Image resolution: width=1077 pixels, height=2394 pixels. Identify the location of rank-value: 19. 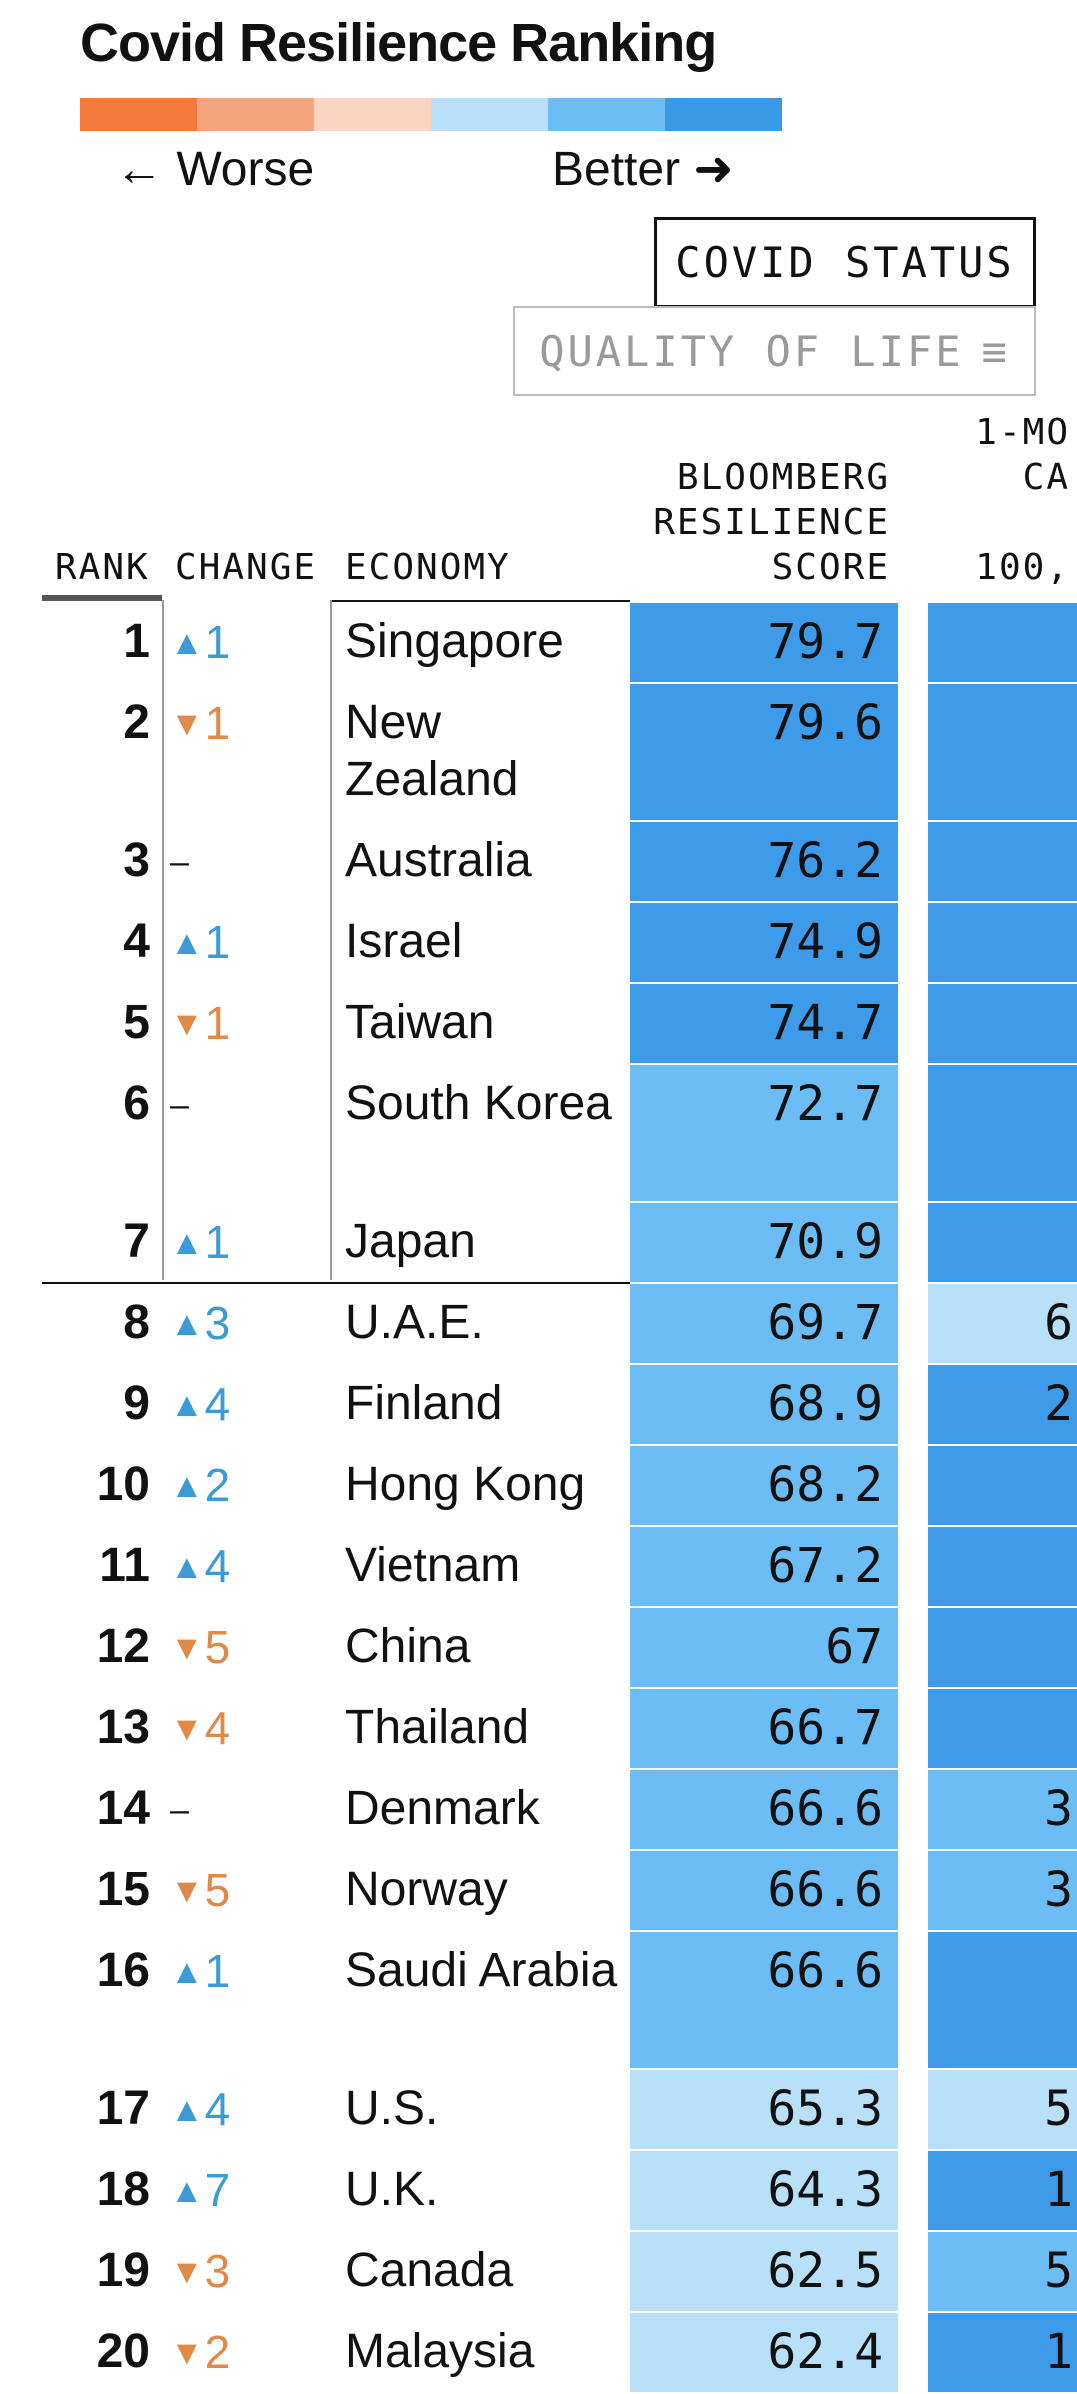
(123, 2270).